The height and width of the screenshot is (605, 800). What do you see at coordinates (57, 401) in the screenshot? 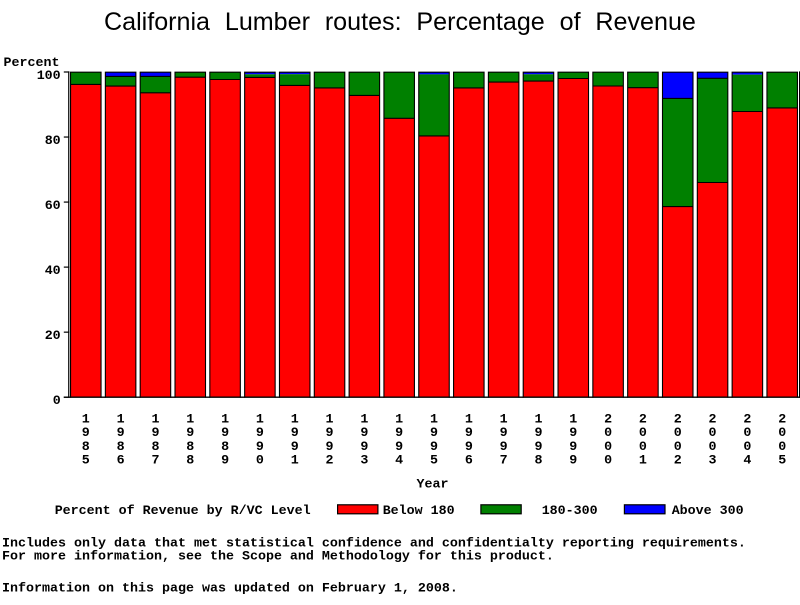
I see `svg-text: 0` at bounding box center [57, 401].